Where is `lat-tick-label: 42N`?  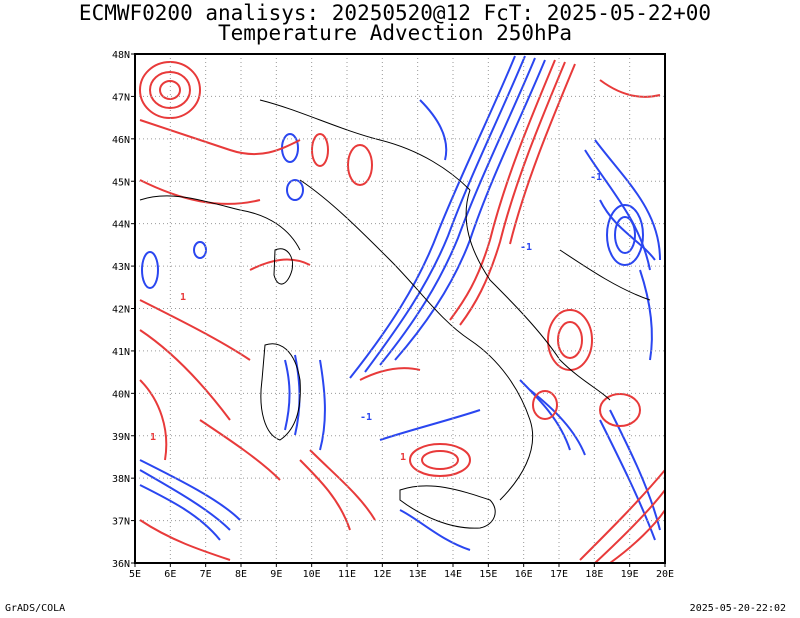 lat-tick-label: 42N is located at coordinates (121, 310).